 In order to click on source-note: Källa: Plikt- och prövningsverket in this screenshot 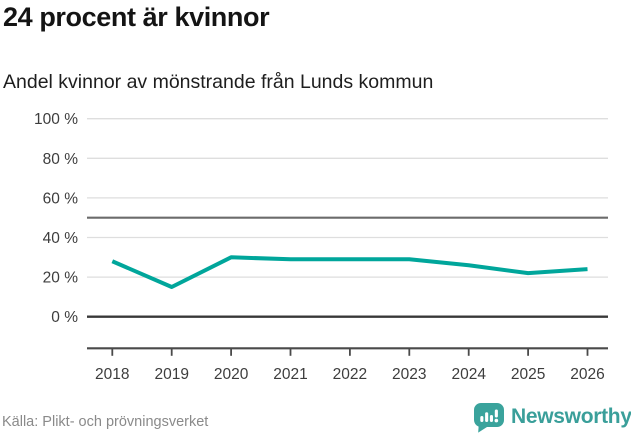, I will do `click(105, 422)`.